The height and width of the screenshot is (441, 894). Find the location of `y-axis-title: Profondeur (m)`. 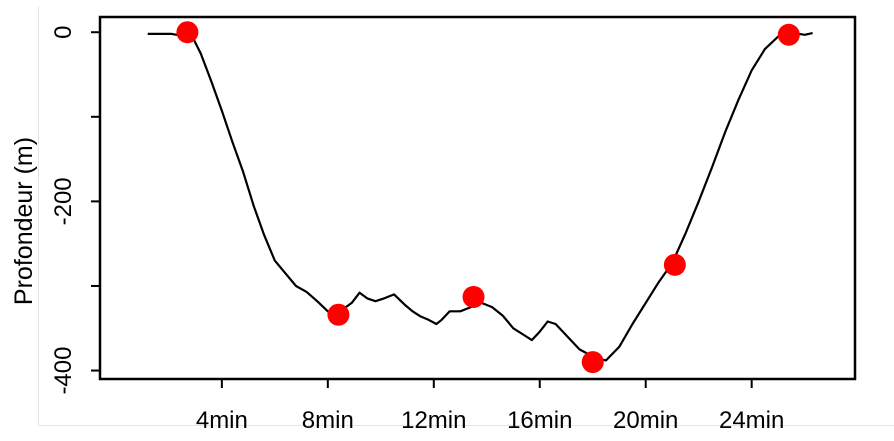

y-axis-title: Profondeur (m) is located at coordinates (24, 221).